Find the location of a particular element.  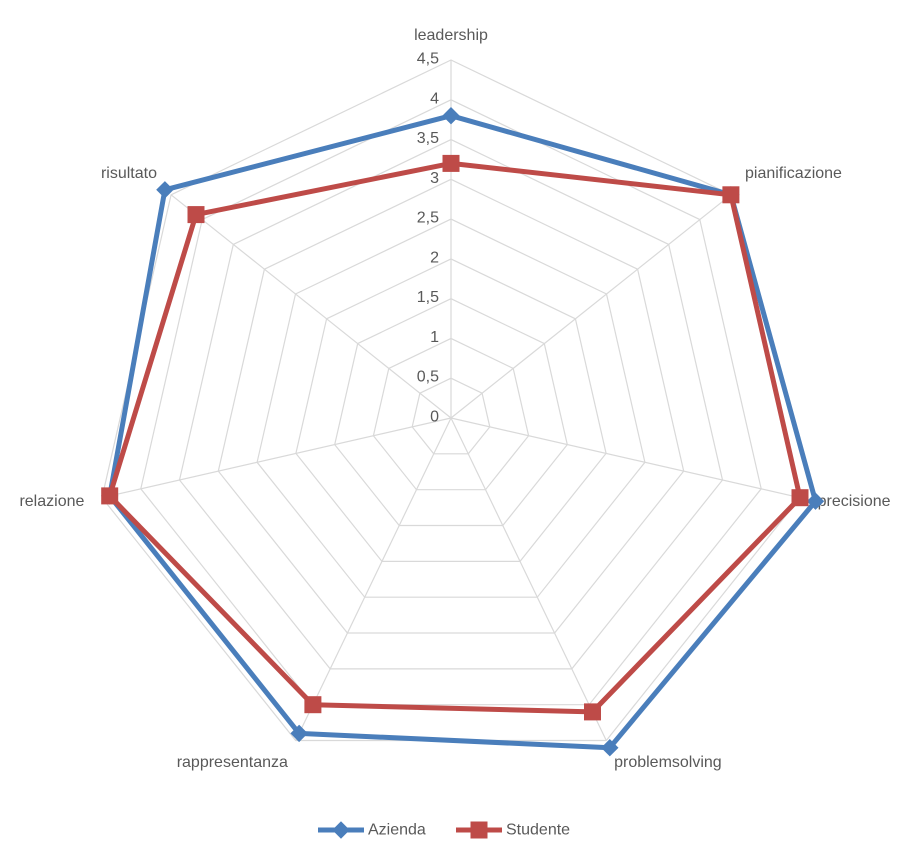

category-label: risultato is located at coordinates (129, 173).